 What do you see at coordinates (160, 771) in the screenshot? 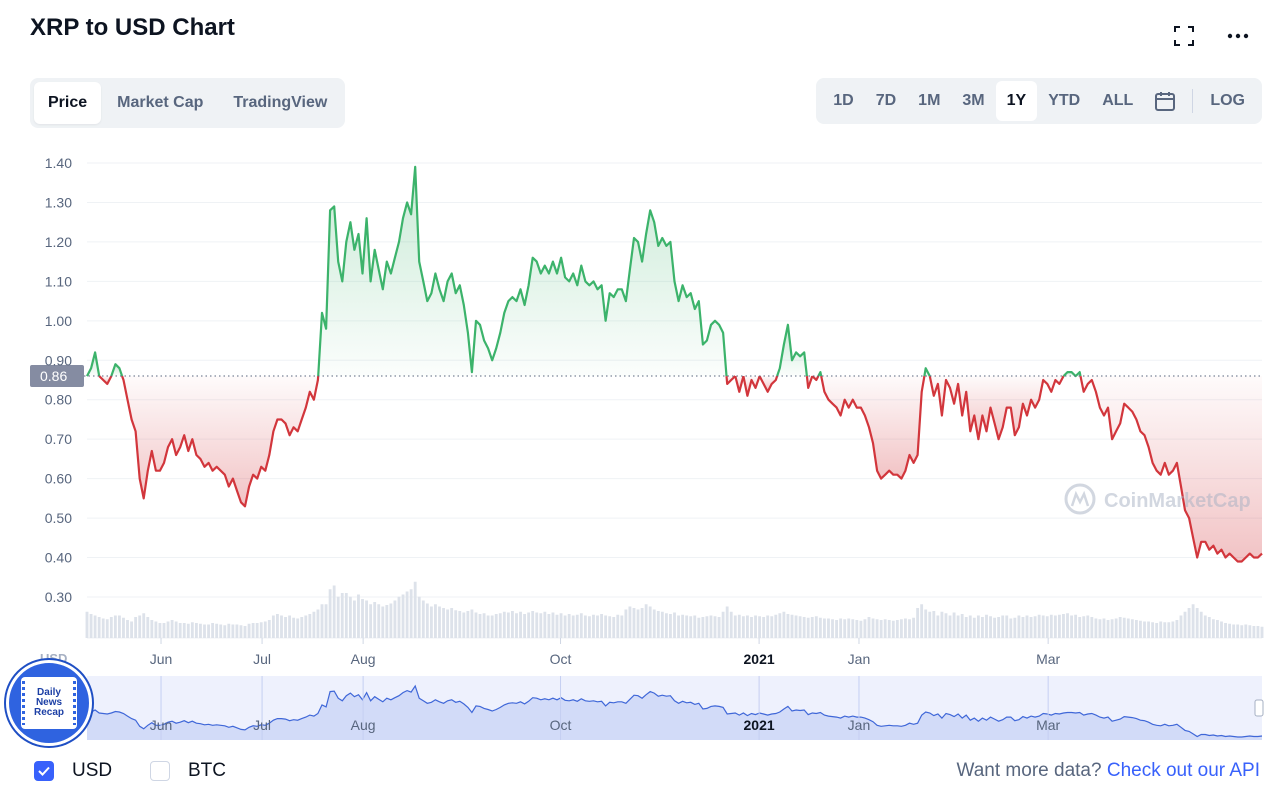
I see `btc-checkbox` at bounding box center [160, 771].